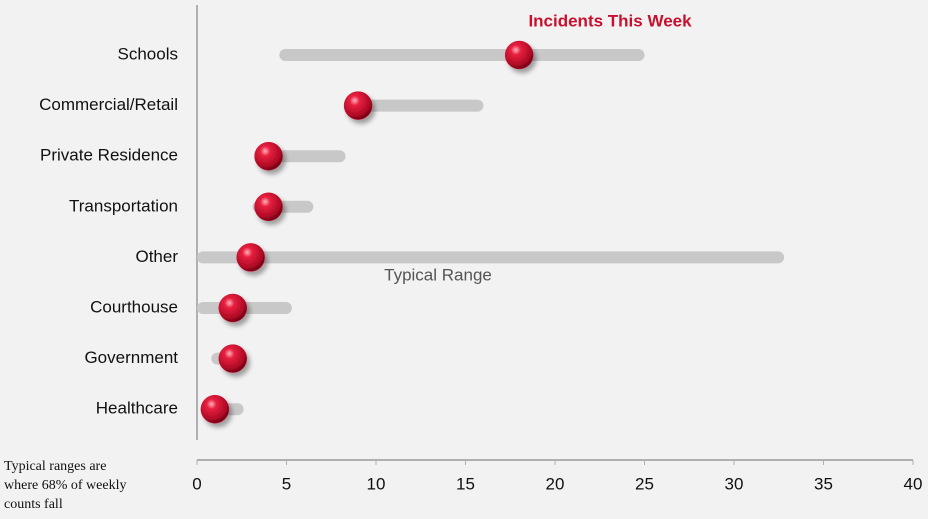  I want to click on category-label: Schools, so click(148, 53).